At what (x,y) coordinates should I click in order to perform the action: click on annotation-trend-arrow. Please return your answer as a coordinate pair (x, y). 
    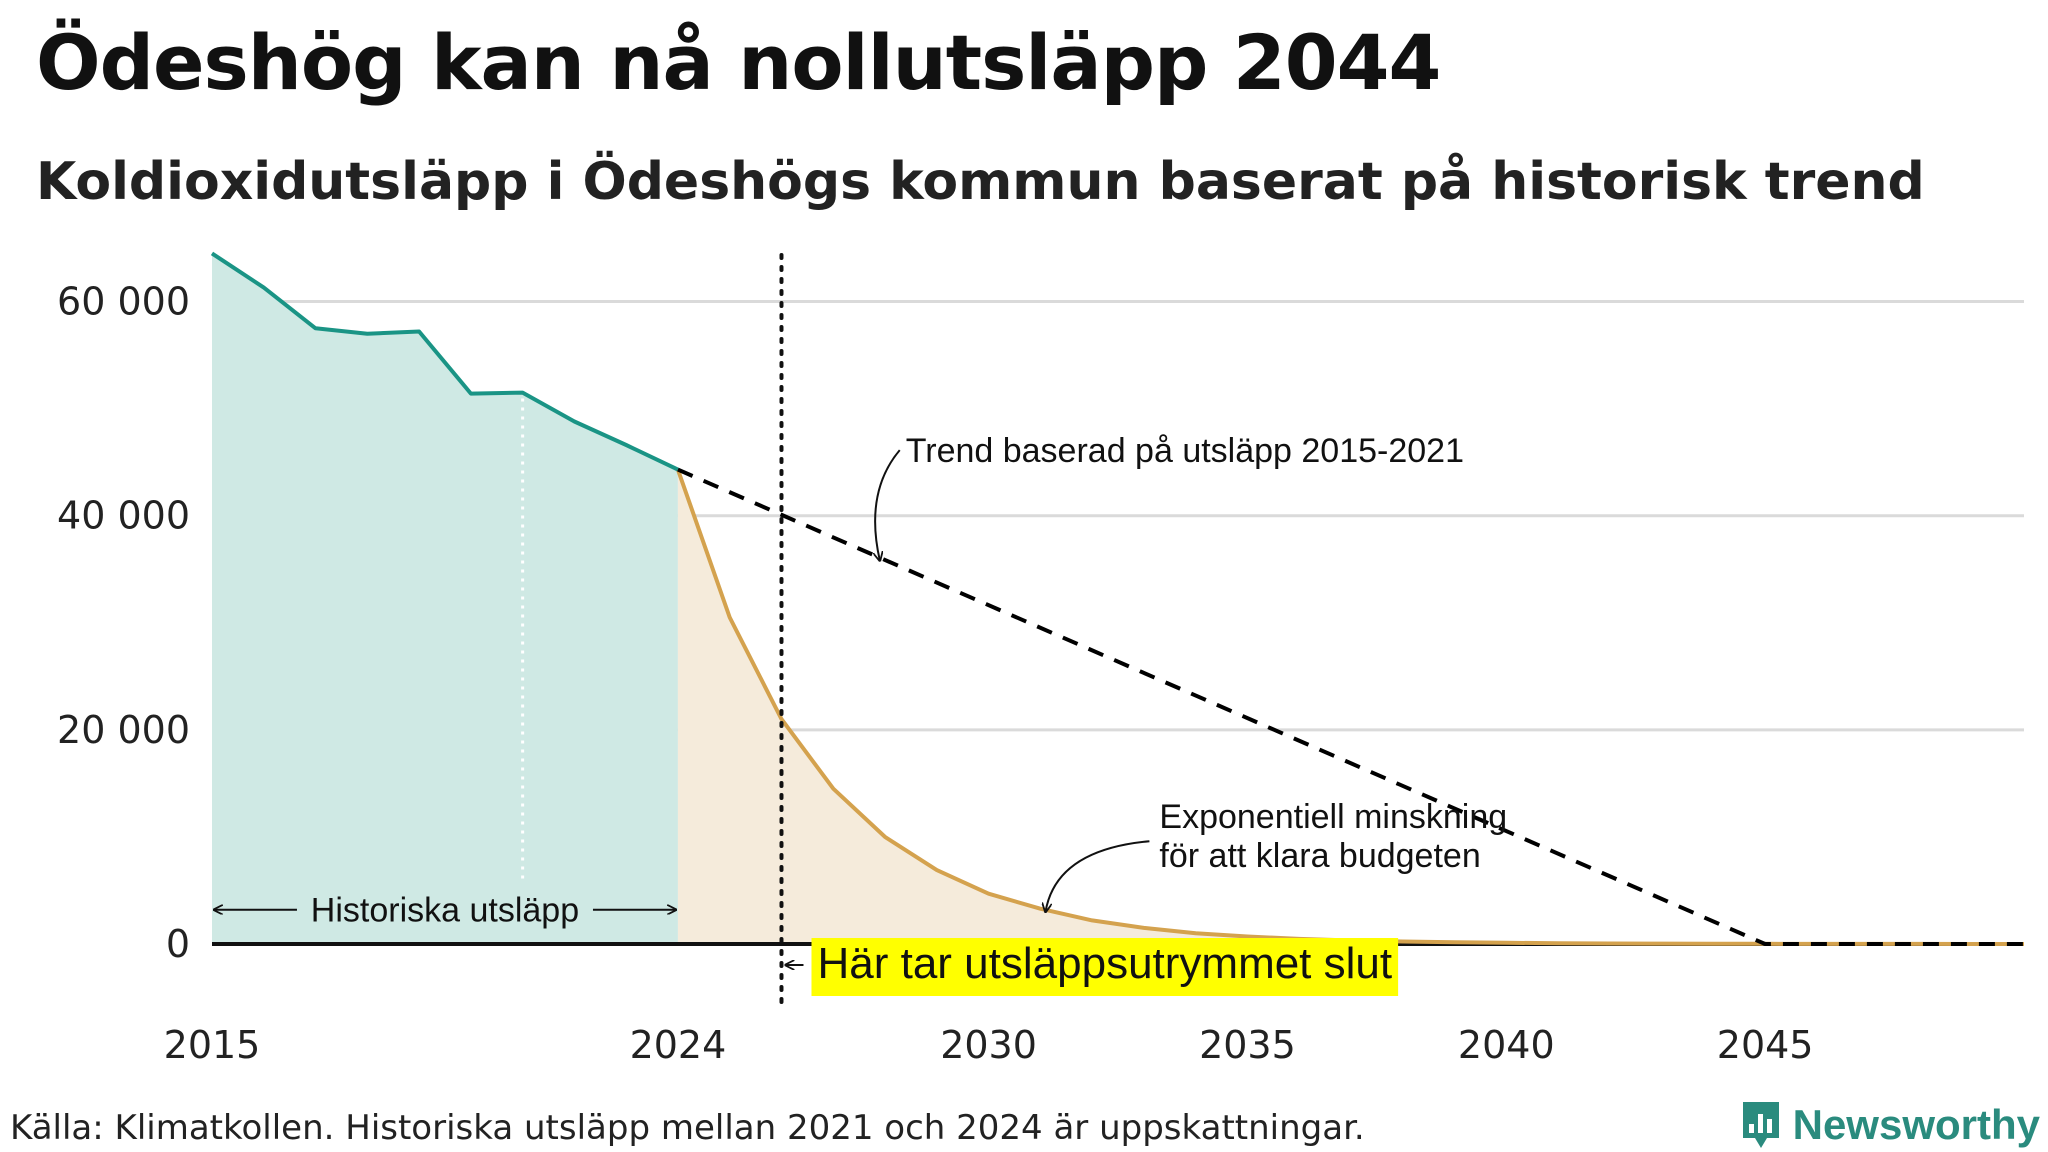
    Looking at the image, I should click on (888, 505).